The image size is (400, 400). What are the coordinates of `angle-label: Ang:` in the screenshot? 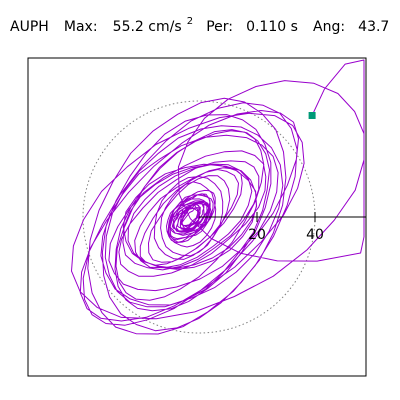 It's located at (329, 27).